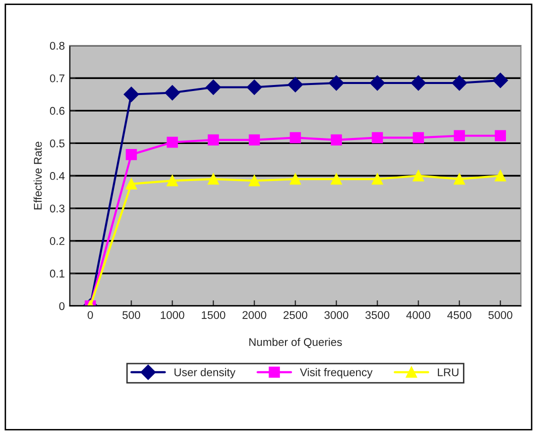 Image resolution: width=537 pixels, height=434 pixels. Describe the element at coordinates (57, 46) in the screenshot. I see `y-tick-label: 0.8` at that location.